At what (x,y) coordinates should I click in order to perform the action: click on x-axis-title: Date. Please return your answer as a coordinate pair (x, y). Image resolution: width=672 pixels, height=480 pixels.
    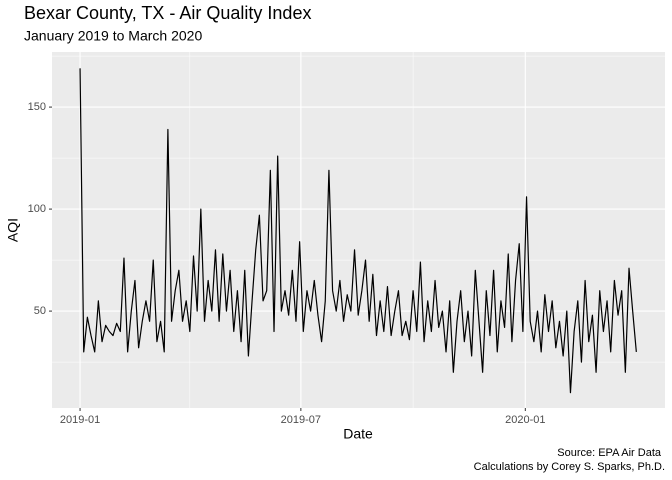
    Looking at the image, I should click on (358, 434).